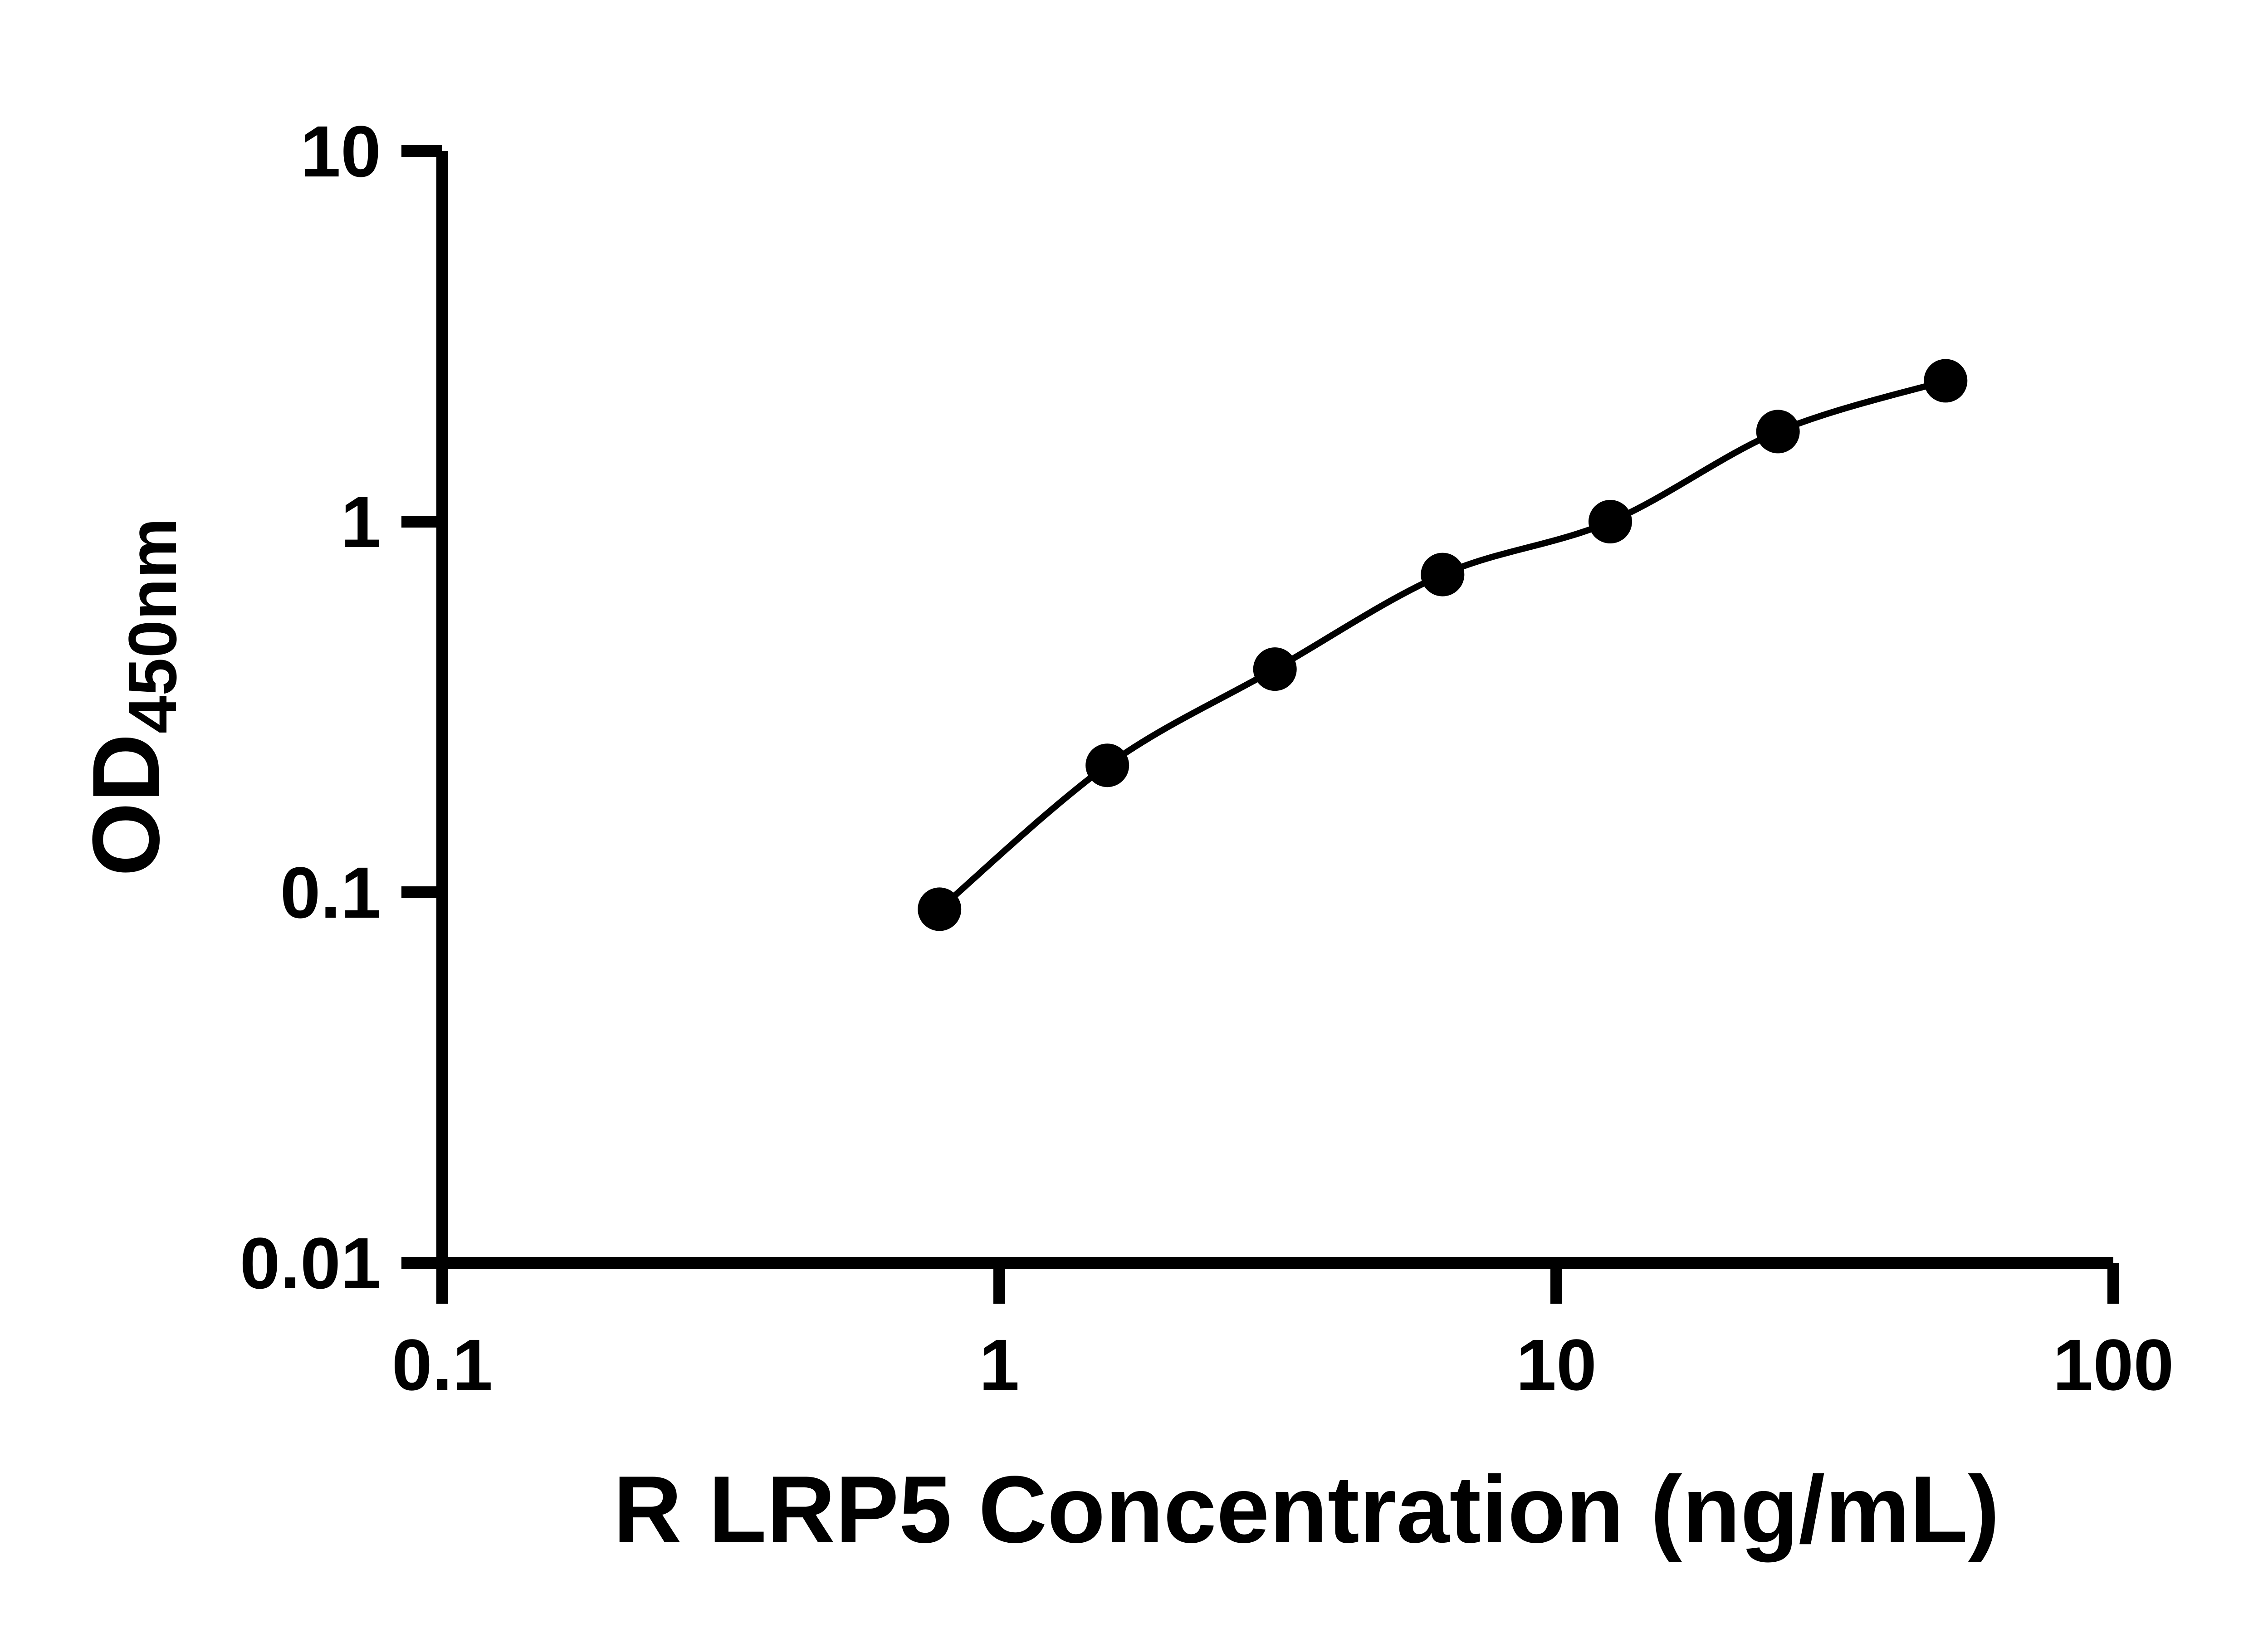 This screenshot has width=2268, height=1633. What do you see at coordinates (1307, 1509) in the screenshot?
I see `x-axis-title: R LRP5 Concentration (ng/mL)` at bounding box center [1307, 1509].